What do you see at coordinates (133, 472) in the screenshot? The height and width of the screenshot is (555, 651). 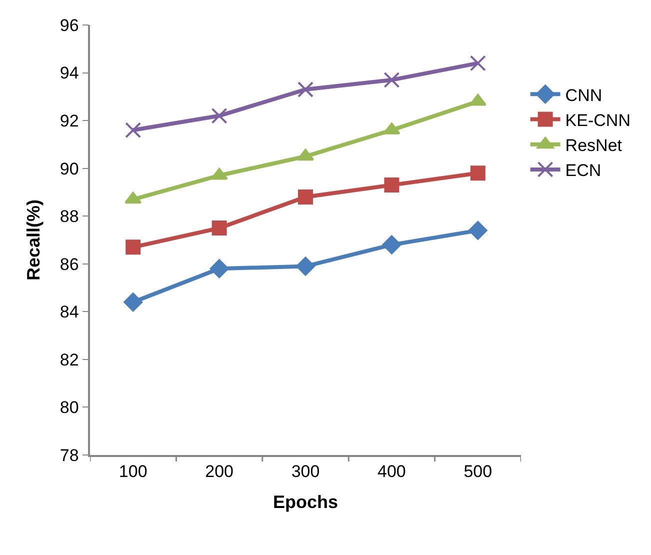 I see `x-tick-label: 100` at bounding box center [133, 472].